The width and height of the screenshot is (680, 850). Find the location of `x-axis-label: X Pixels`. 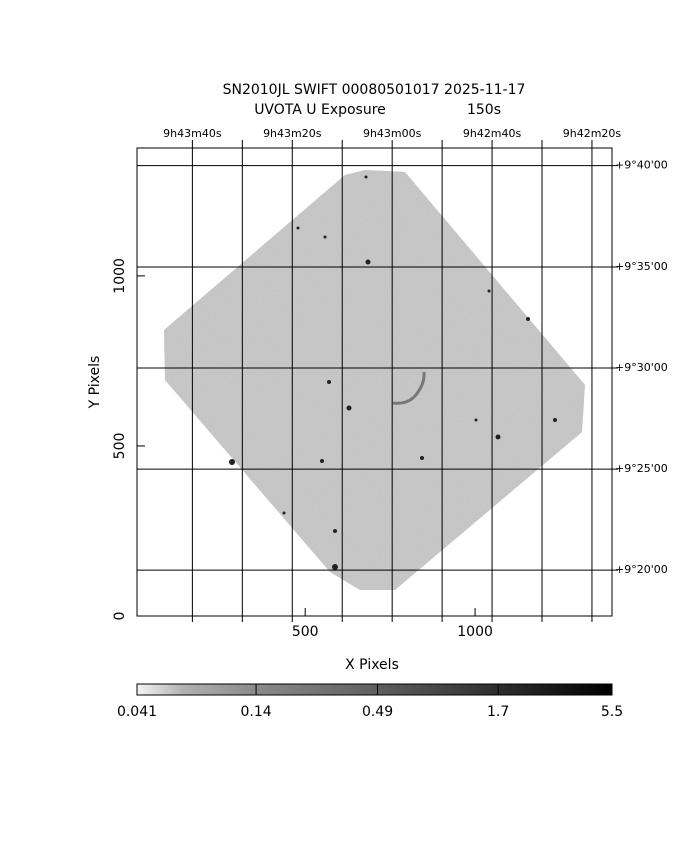

x-axis-label: X Pixels is located at coordinates (372, 665).